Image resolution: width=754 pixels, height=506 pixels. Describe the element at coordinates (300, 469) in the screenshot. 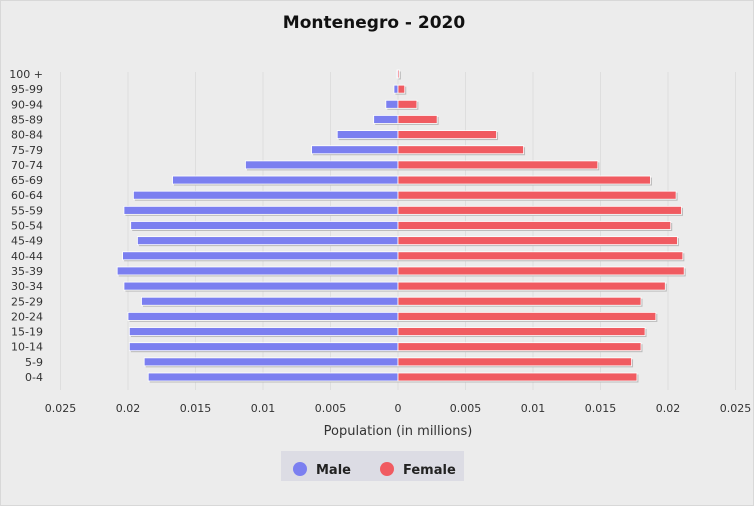

I see `legend-male-marker` at that location.